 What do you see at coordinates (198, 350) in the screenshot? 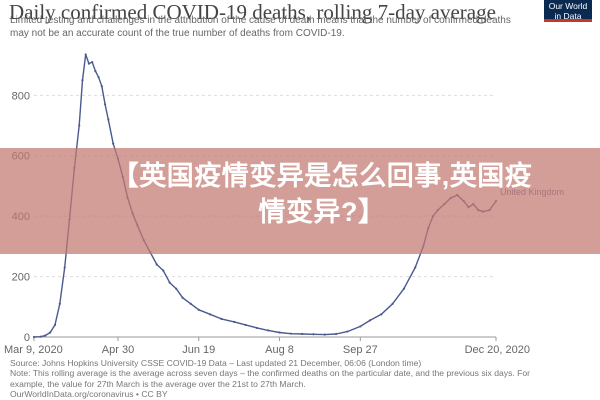
I see `x-tick-label: Jun 19` at bounding box center [198, 350].